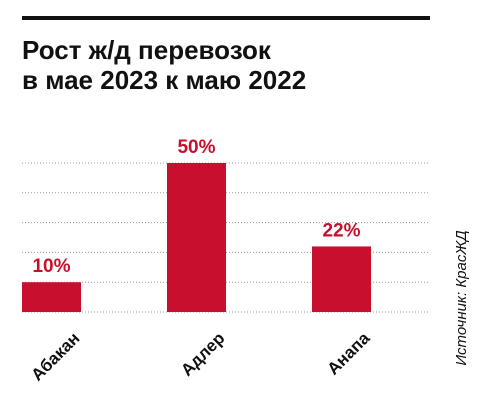 This screenshot has width=487, height=406. What do you see at coordinates (196, 147) in the screenshot?
I see `value-label: 50%` at bounding box center [196, 147].